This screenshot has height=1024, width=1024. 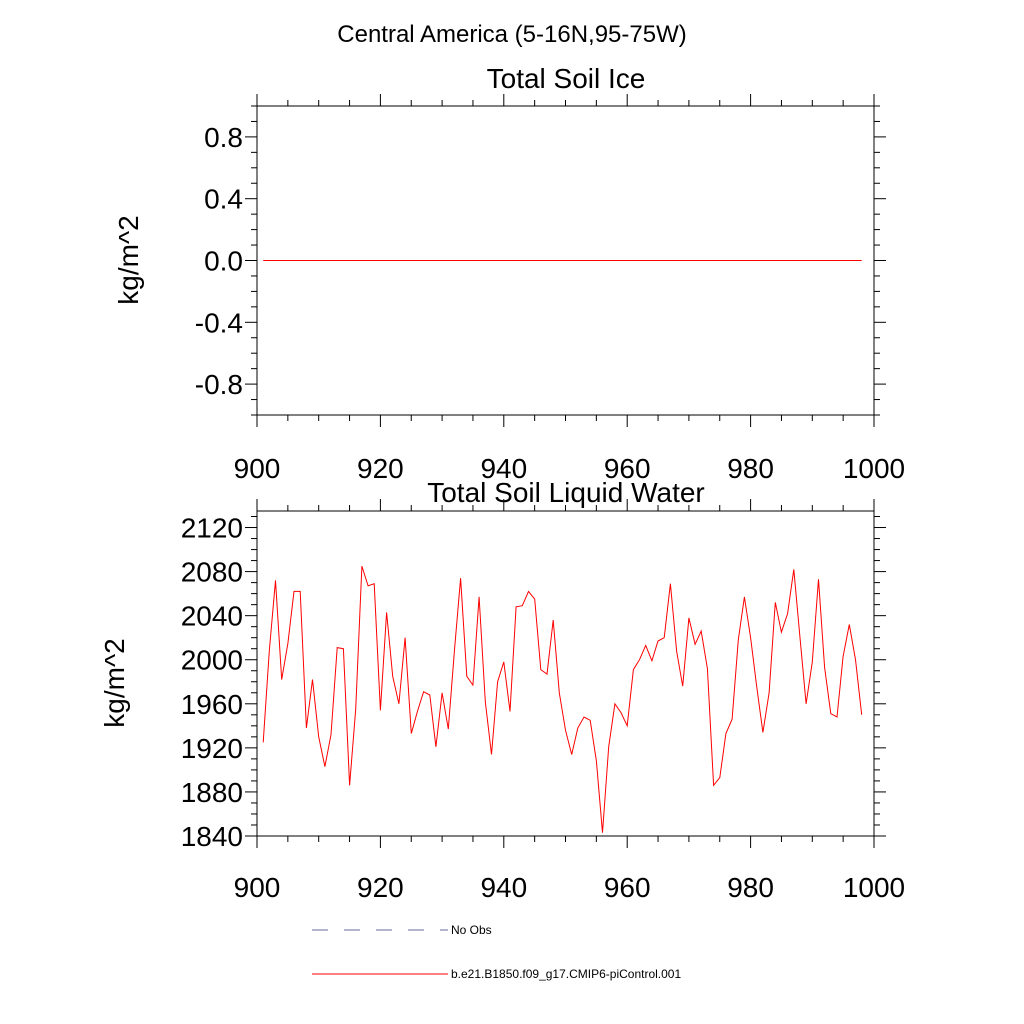 What do you see at coordinates (212, 616) in the screenshot?
I see `y-tick-label: 2040` at bounding box center [212, 616].